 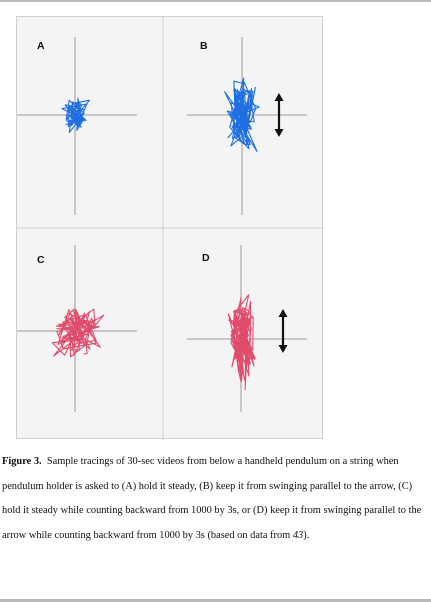 What do you see at coordinates (241, 342) in the screenshot?
I see `panel-d-tracing` at bounding box center [241, 342].